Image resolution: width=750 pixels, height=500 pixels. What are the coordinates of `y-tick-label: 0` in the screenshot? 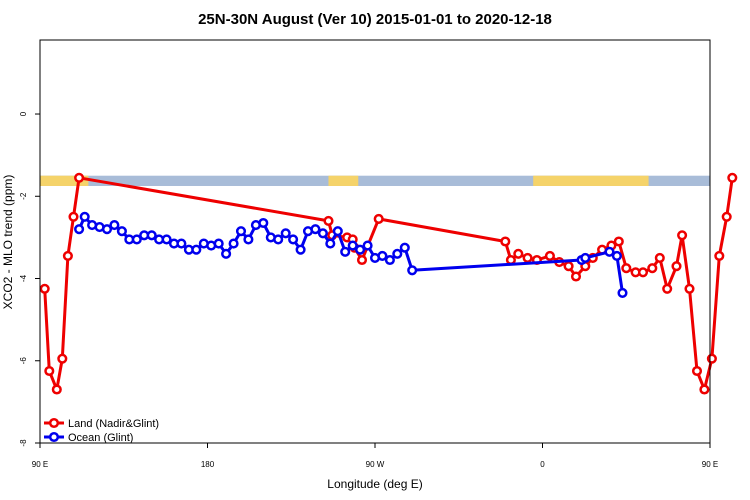 It's located at (23, 113).